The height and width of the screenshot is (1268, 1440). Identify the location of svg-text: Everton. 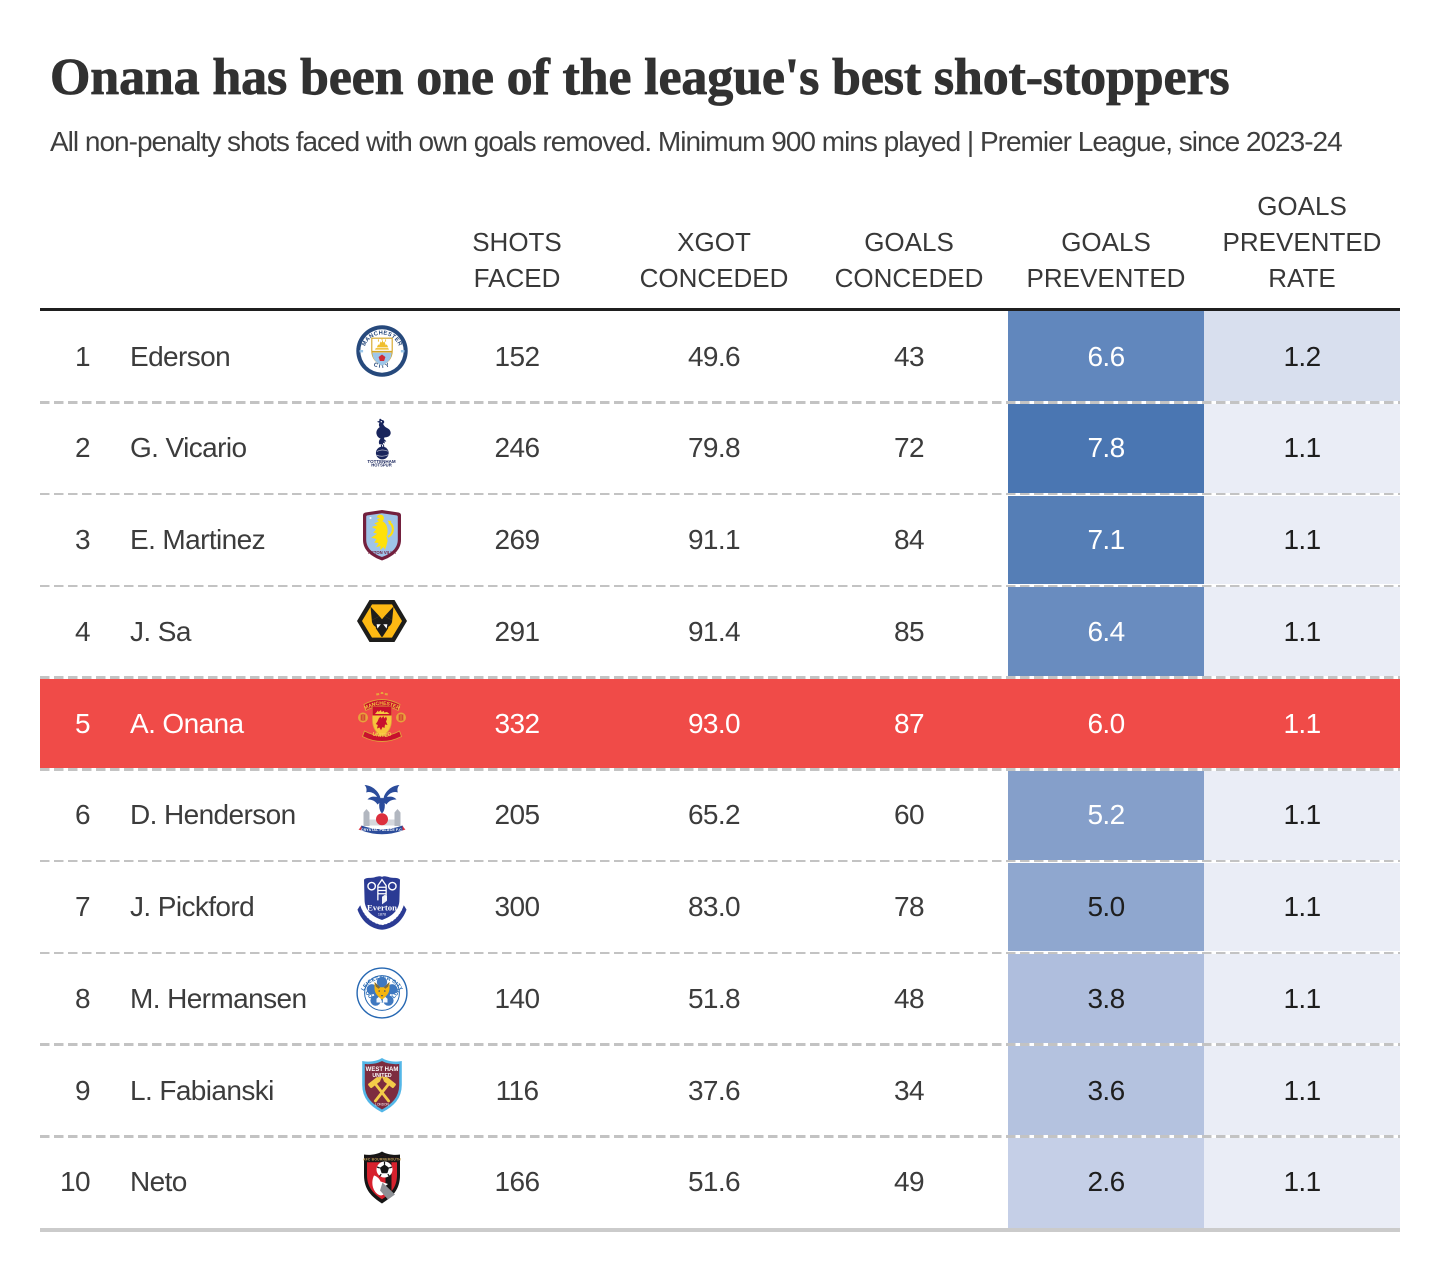
(382, 907).